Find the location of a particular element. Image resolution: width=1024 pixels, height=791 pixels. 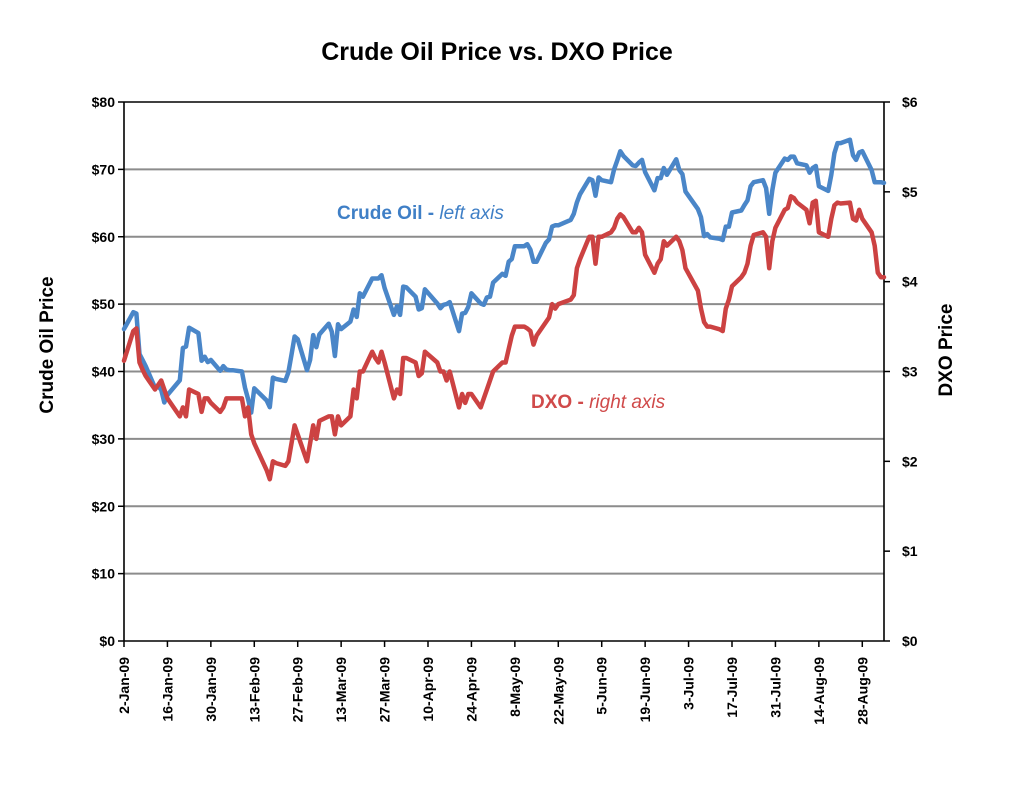

x-tick-label: 8-May-09 is located at coordinates (515, 687).